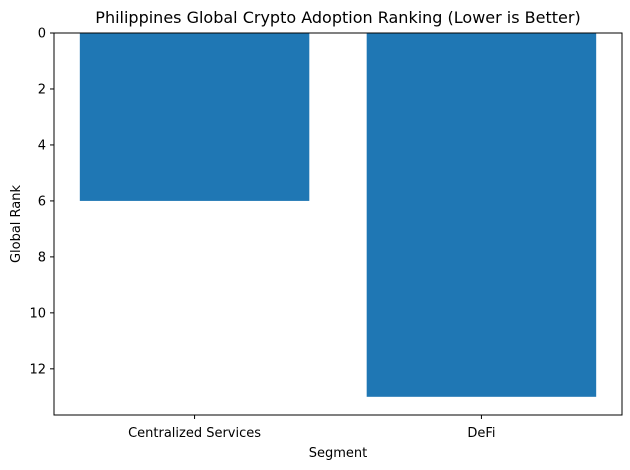 The height and width of the screenshot is (470, 630). I want to click on y-tick-label: 8, so click(42, 257).